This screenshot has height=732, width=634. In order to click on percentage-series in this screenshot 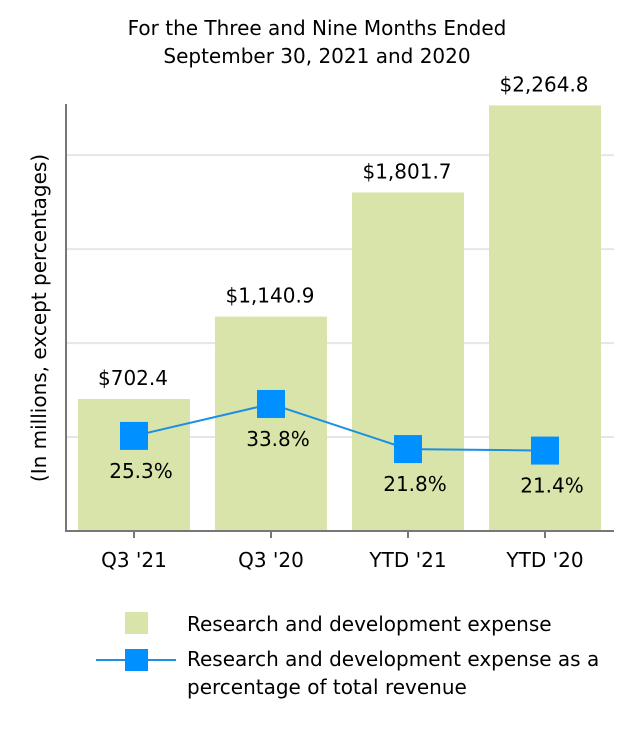, I will do `click(339, 427)`.